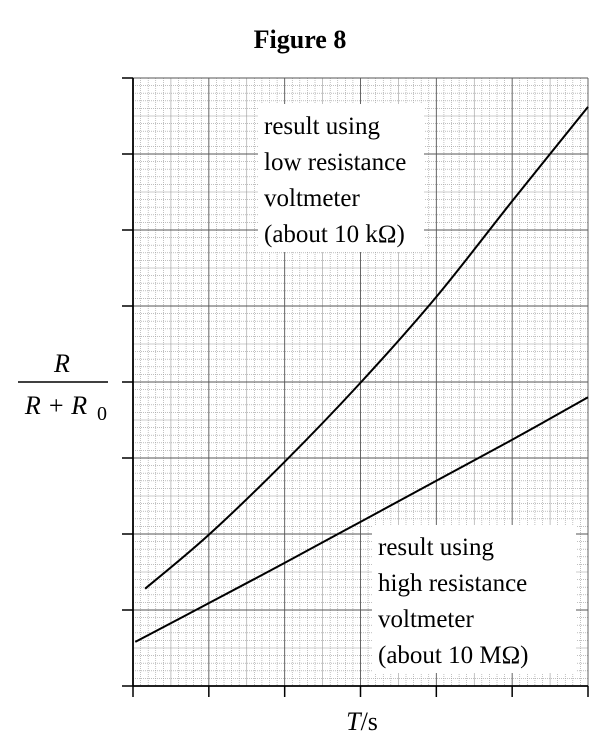  I want to click on y-axis-label: R R + R 0, so click(63, 387).